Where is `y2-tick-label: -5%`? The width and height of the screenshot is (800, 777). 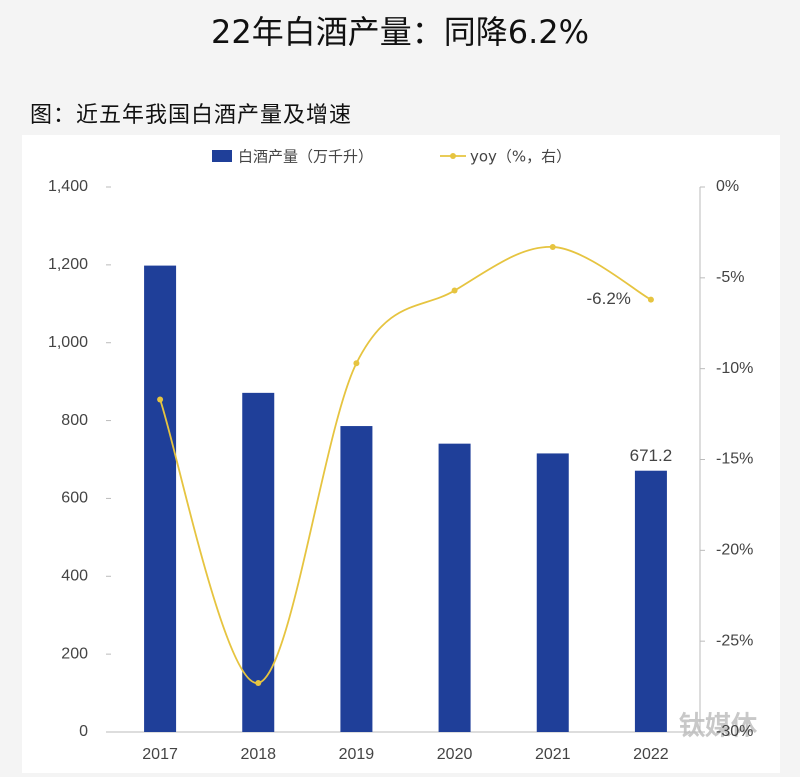
y2-tick-label: -5% is located at coordinates (730, 277).